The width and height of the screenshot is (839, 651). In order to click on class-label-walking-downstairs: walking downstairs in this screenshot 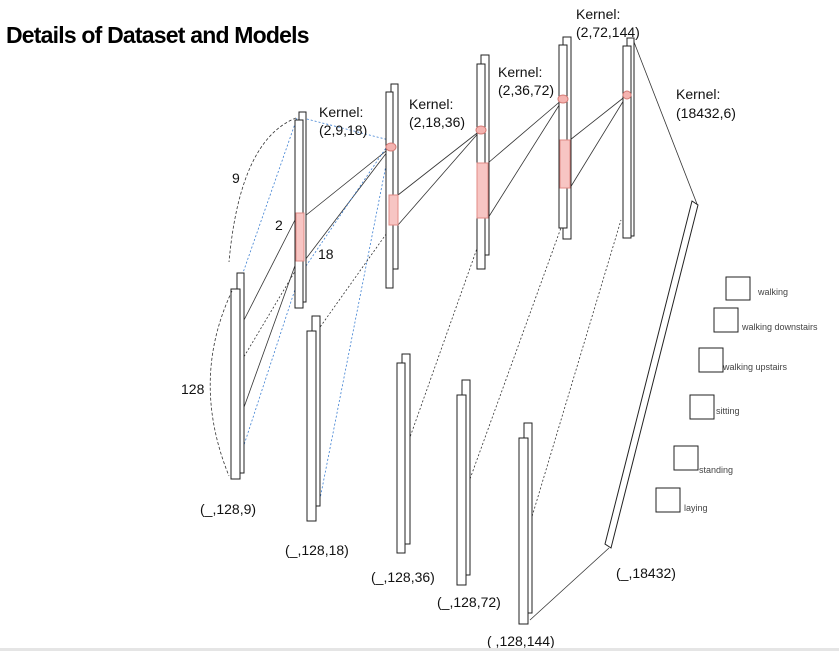, I will do `click(779, 327)`.